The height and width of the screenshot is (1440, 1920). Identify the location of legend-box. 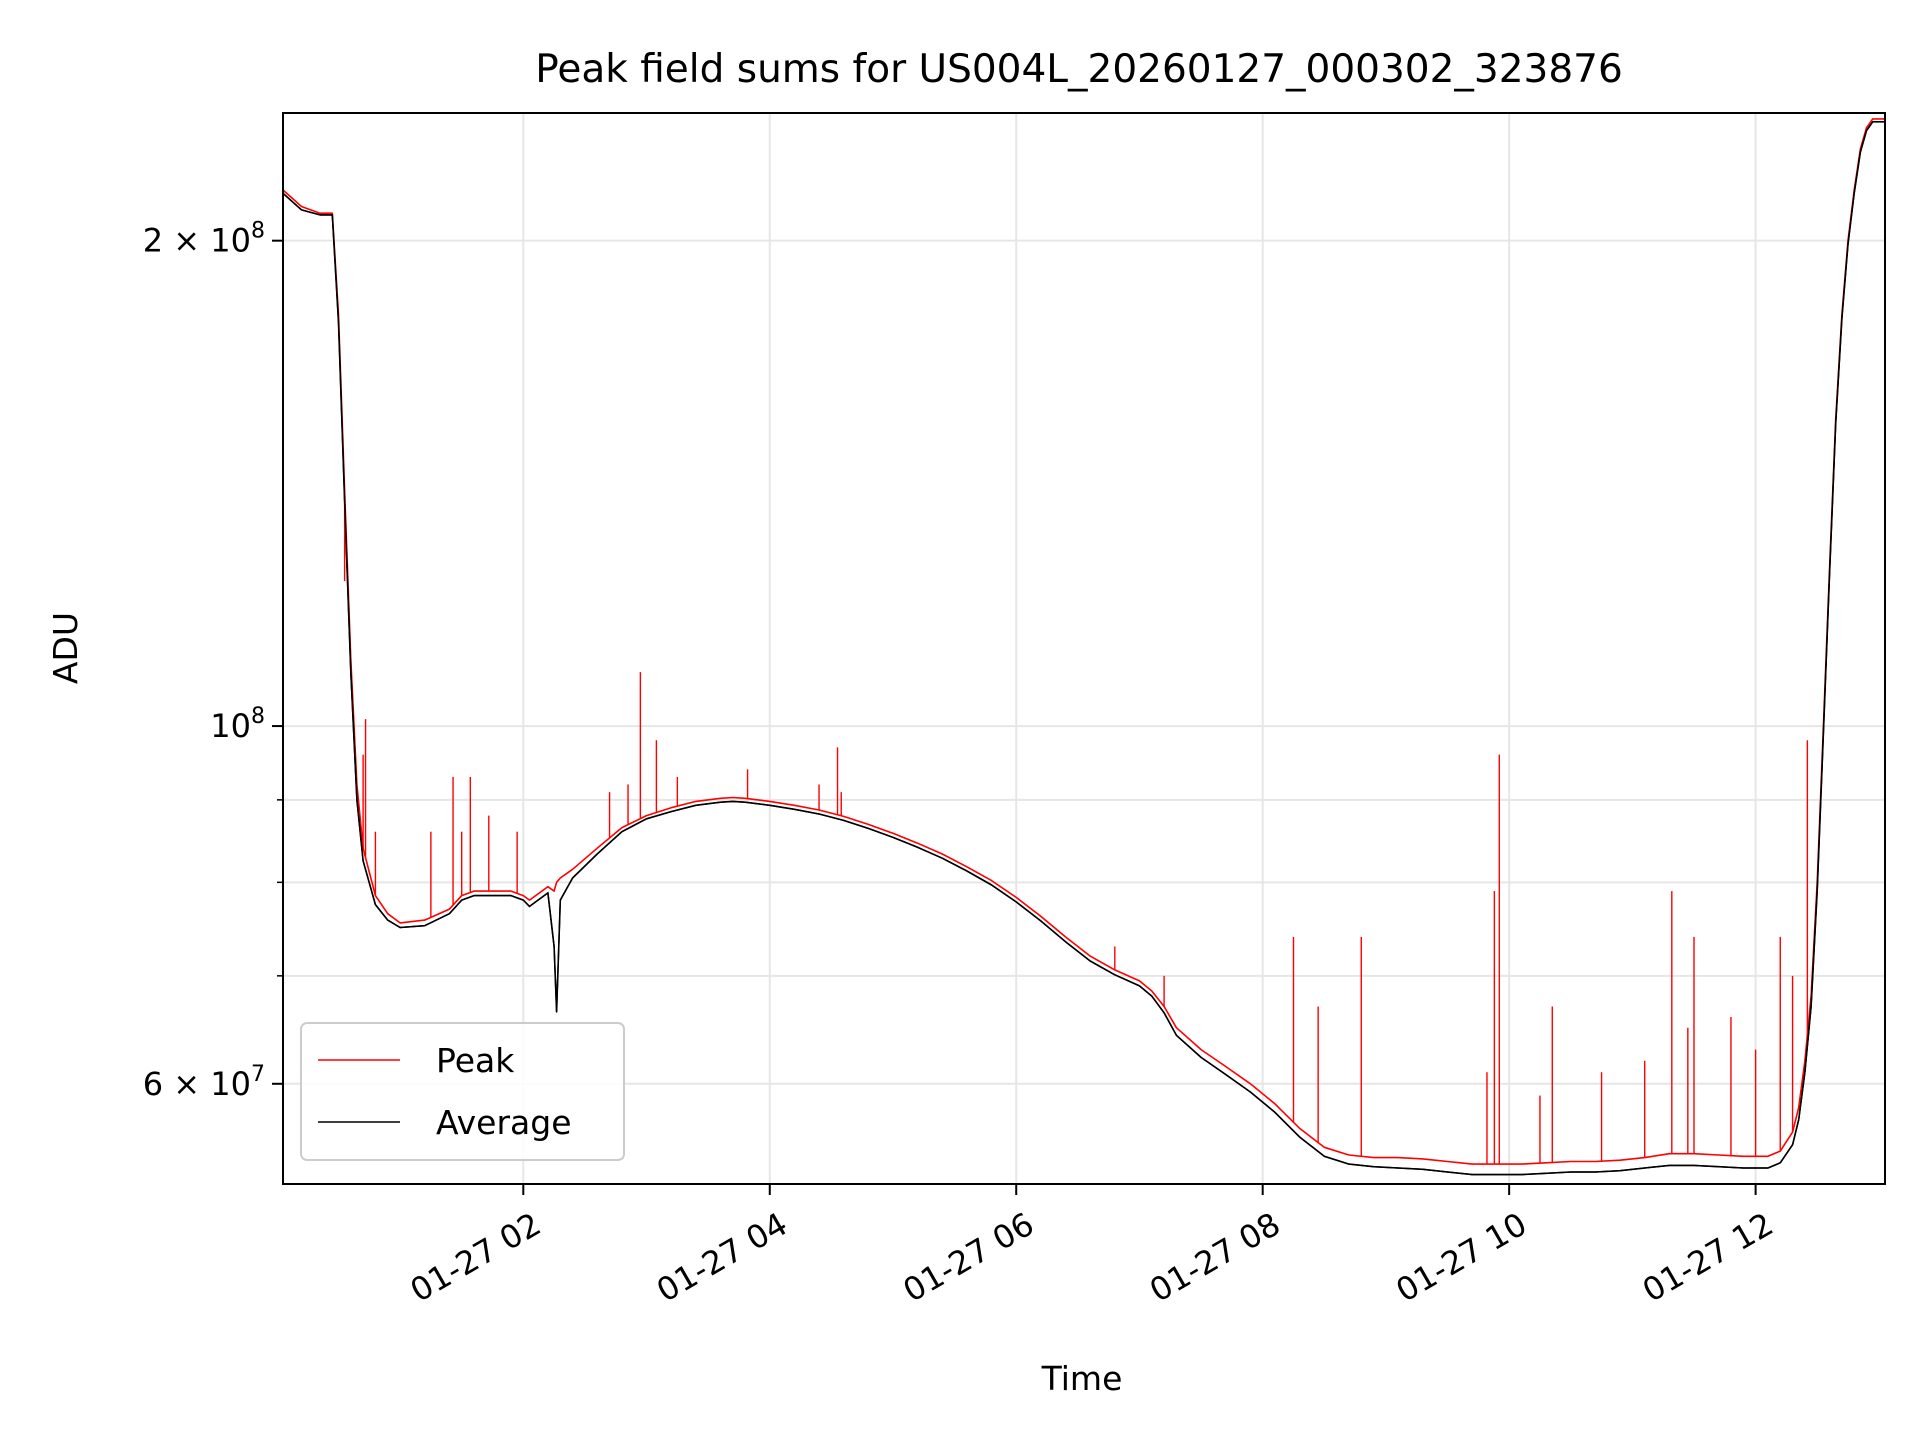
(462, 1091).